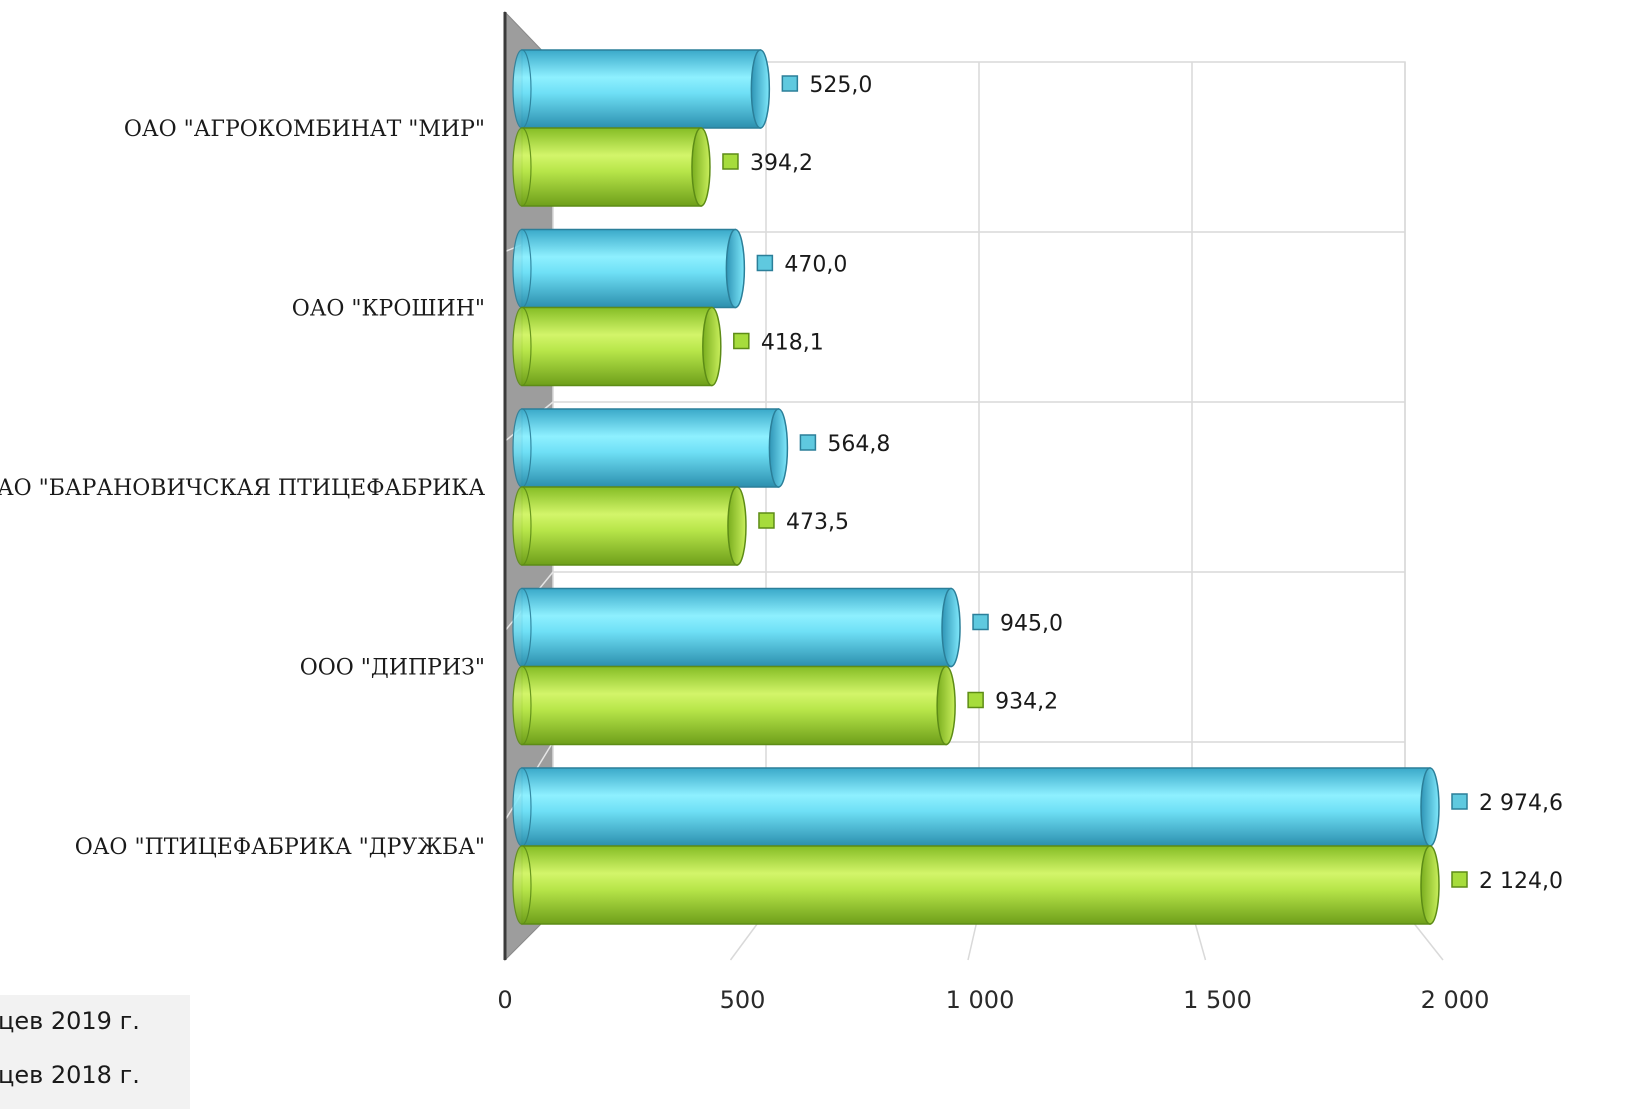 The width and height of the screenshot is (1643, 1113). I want to click on data-label: 564,8, so click(858, 444).